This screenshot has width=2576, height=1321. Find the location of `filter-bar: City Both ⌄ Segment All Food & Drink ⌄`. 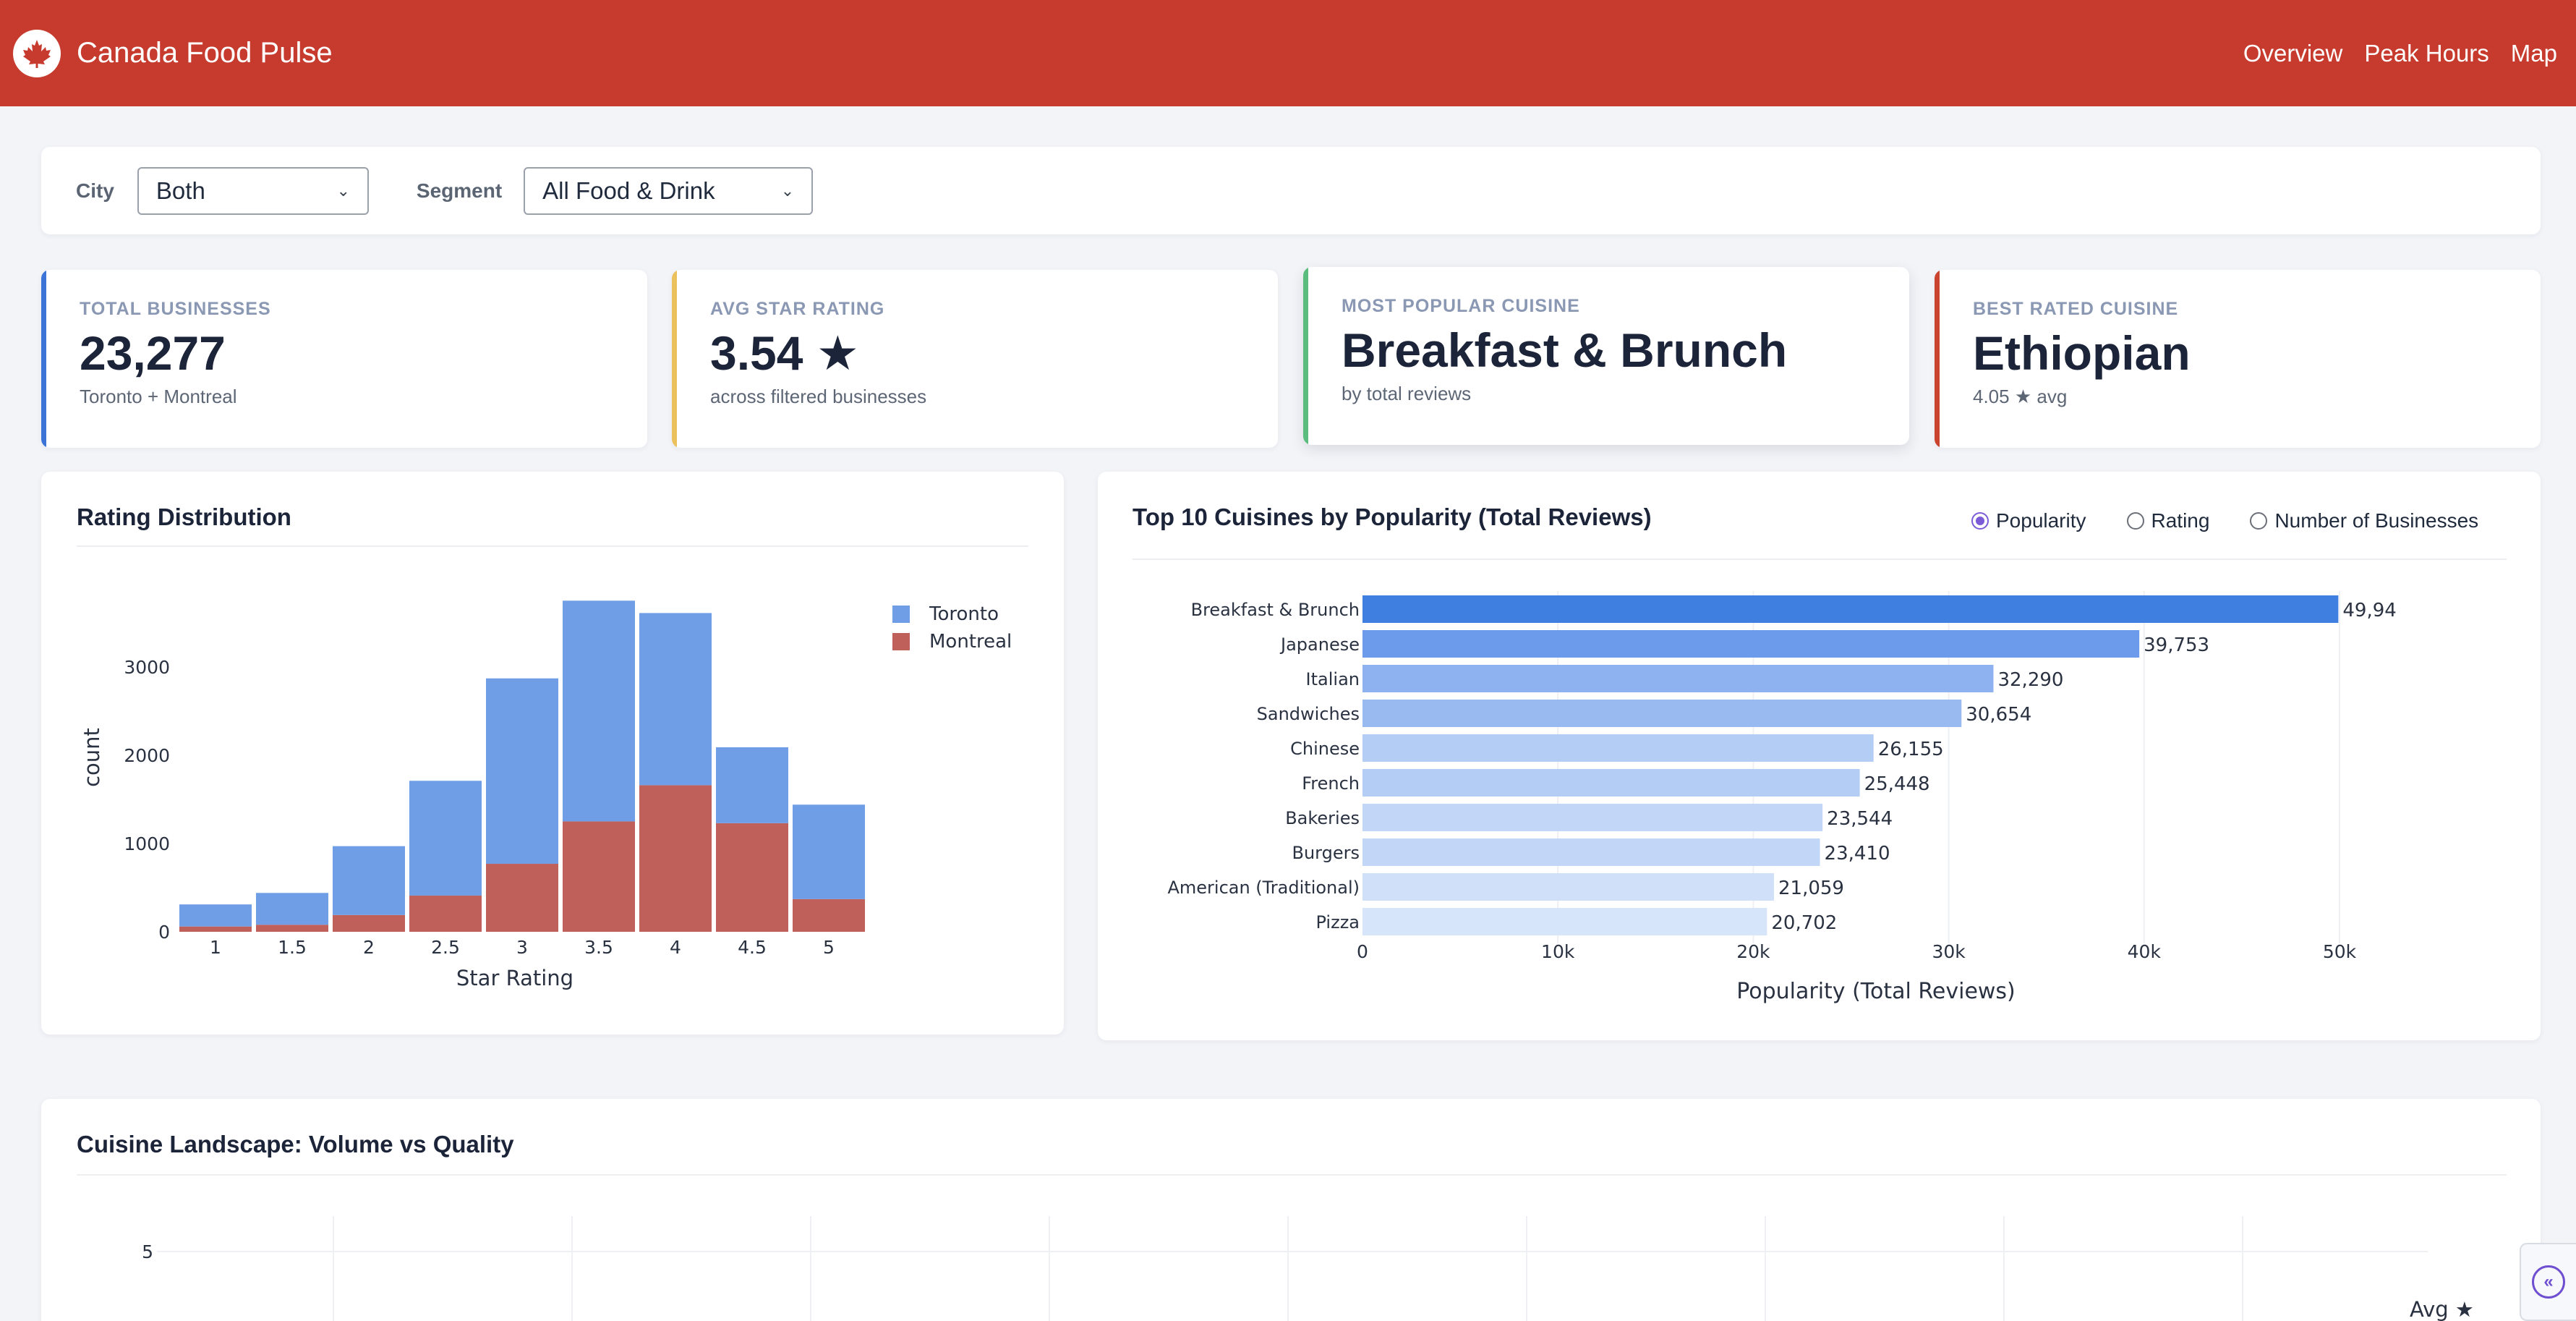

filter-bar: City Both ⌄ Segment All Food & Drink ⌄ is located at coordinates (1291, 190).